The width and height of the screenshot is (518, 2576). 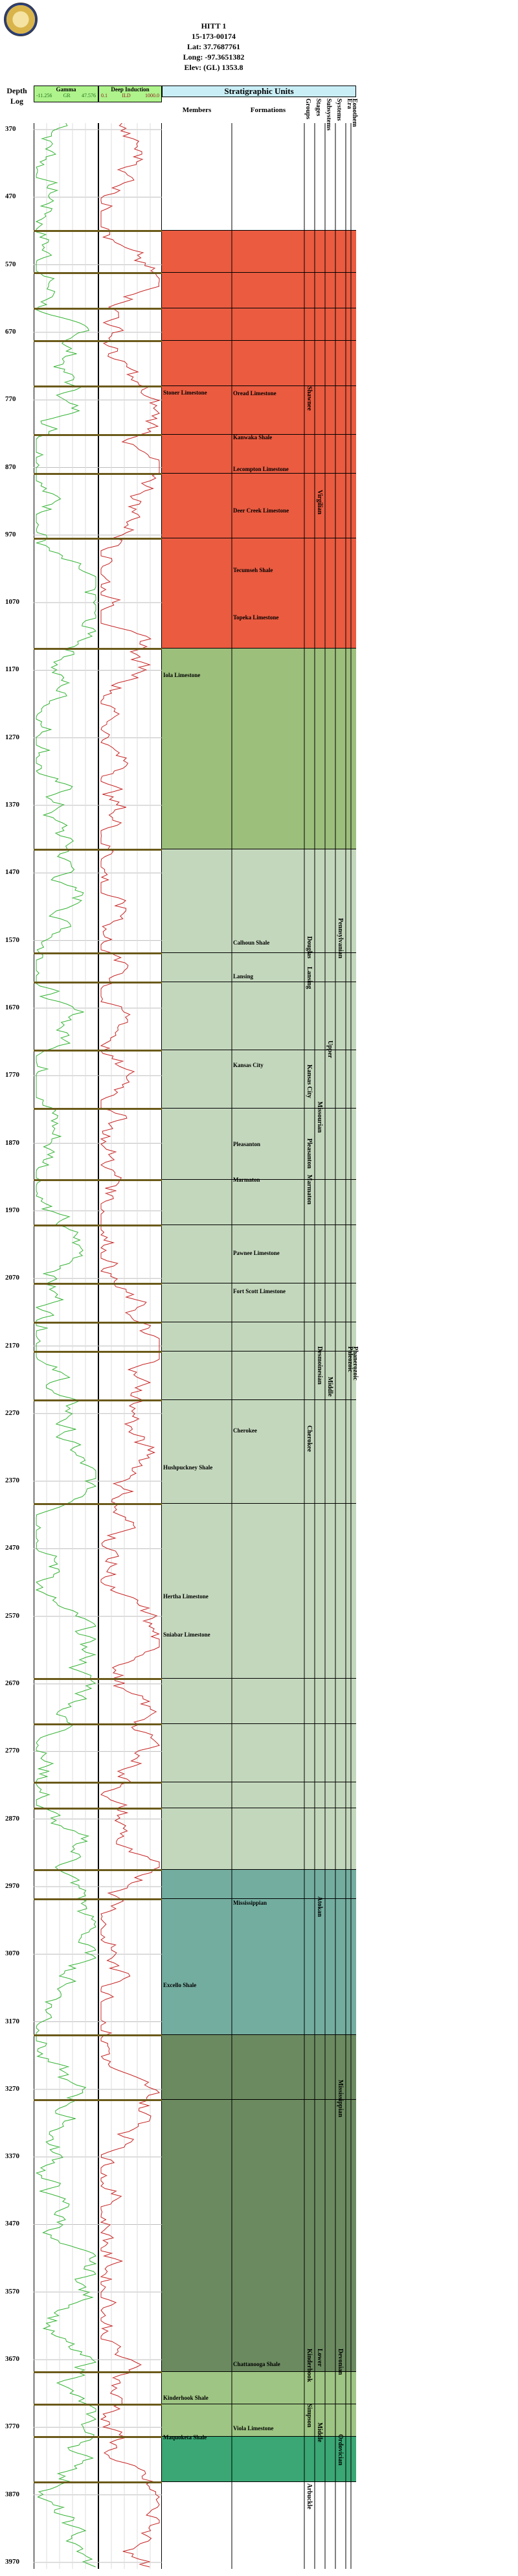 I want to click on depth-tick-label: 3570, so click(x=12, y=2291).